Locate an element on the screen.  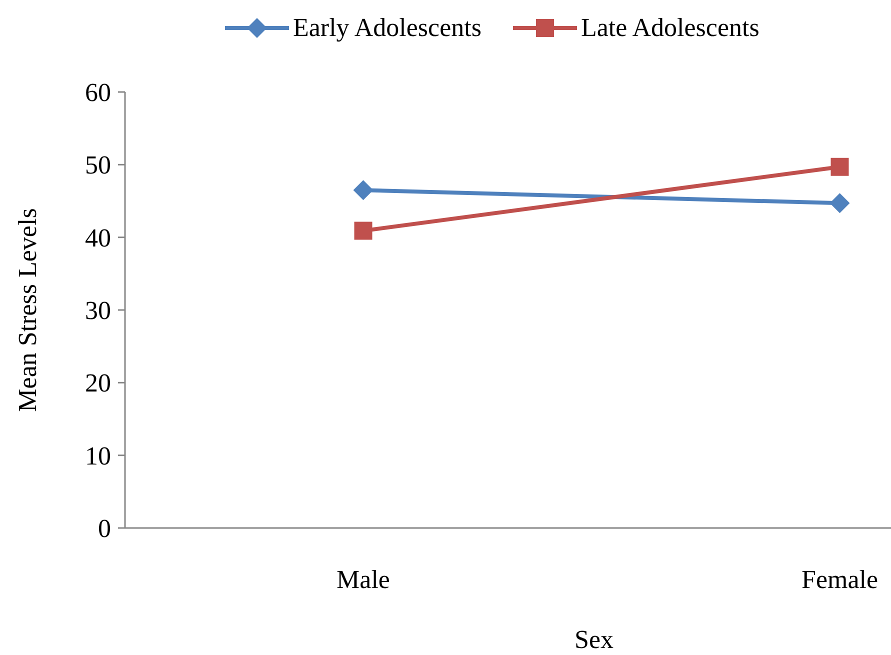
y-tick-label: 60 is located at coordinates (98, 92).